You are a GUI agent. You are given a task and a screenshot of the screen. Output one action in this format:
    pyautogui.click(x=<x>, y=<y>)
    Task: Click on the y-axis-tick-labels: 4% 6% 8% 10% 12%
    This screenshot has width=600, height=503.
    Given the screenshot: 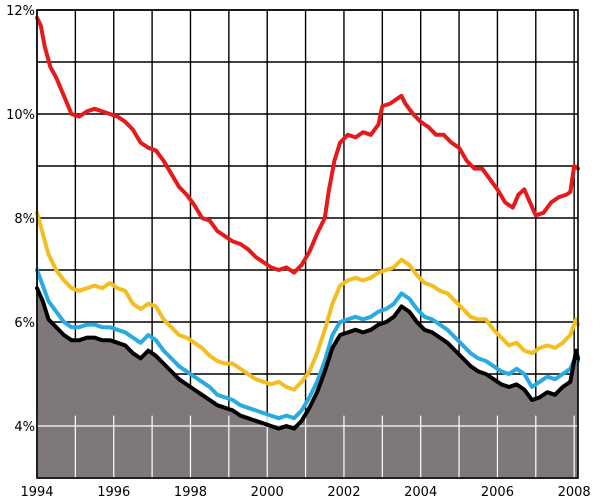 What is the action you would take?
    pyautogui.click(x=20, y=219)
    